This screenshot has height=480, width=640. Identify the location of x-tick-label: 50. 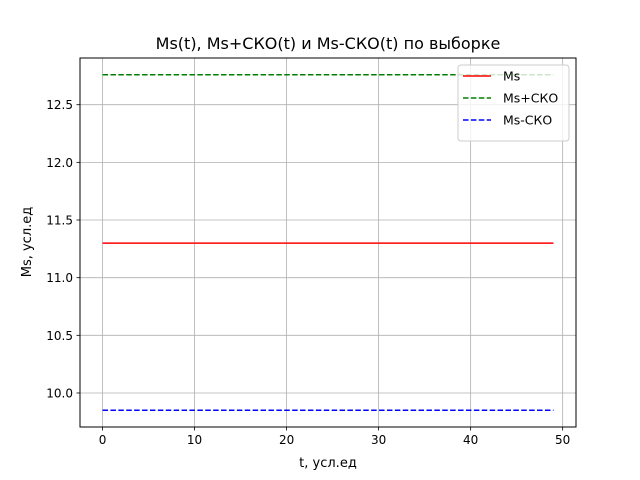
(562, 440).